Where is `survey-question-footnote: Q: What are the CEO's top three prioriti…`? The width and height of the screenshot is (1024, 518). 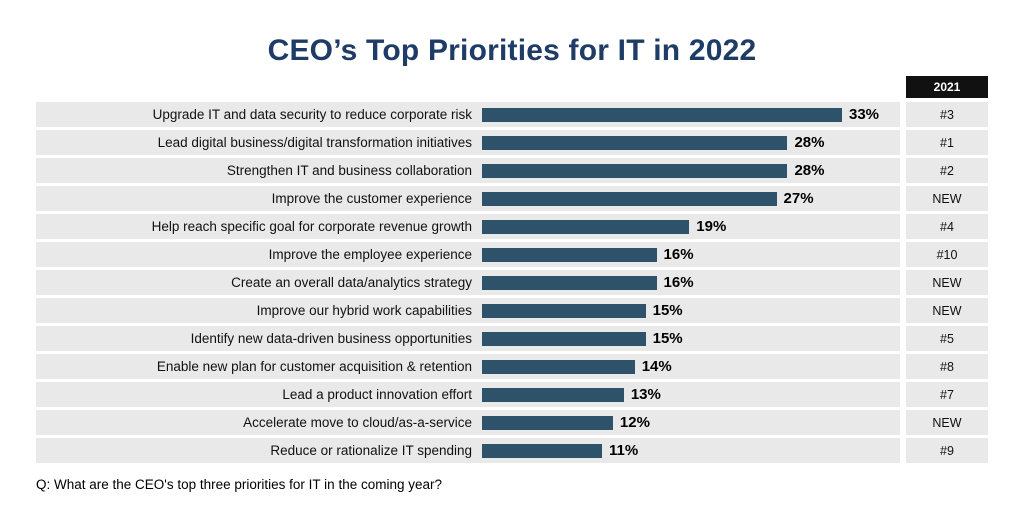
survey-question-footnote: Q: What are the CEO's top three prioriti… is located at coordinates (239, 484).